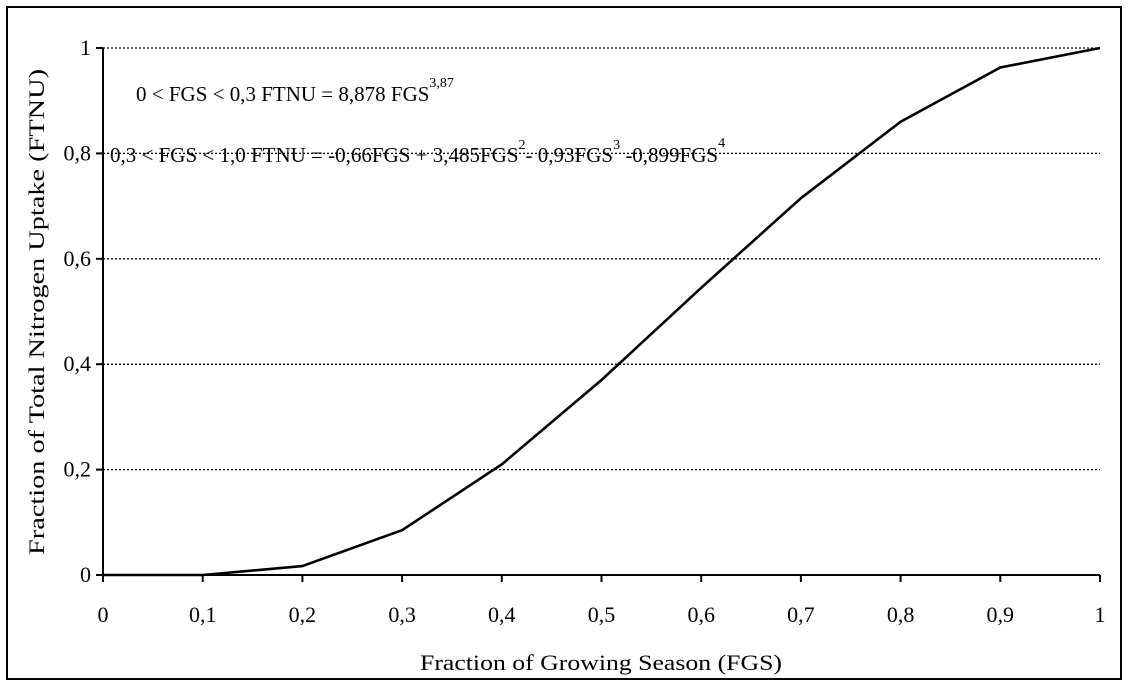  What do you see at coordinates (701, 614) in the screenshot?
I see `x-tick-label: 0,6` at bounding box center [701, 614].